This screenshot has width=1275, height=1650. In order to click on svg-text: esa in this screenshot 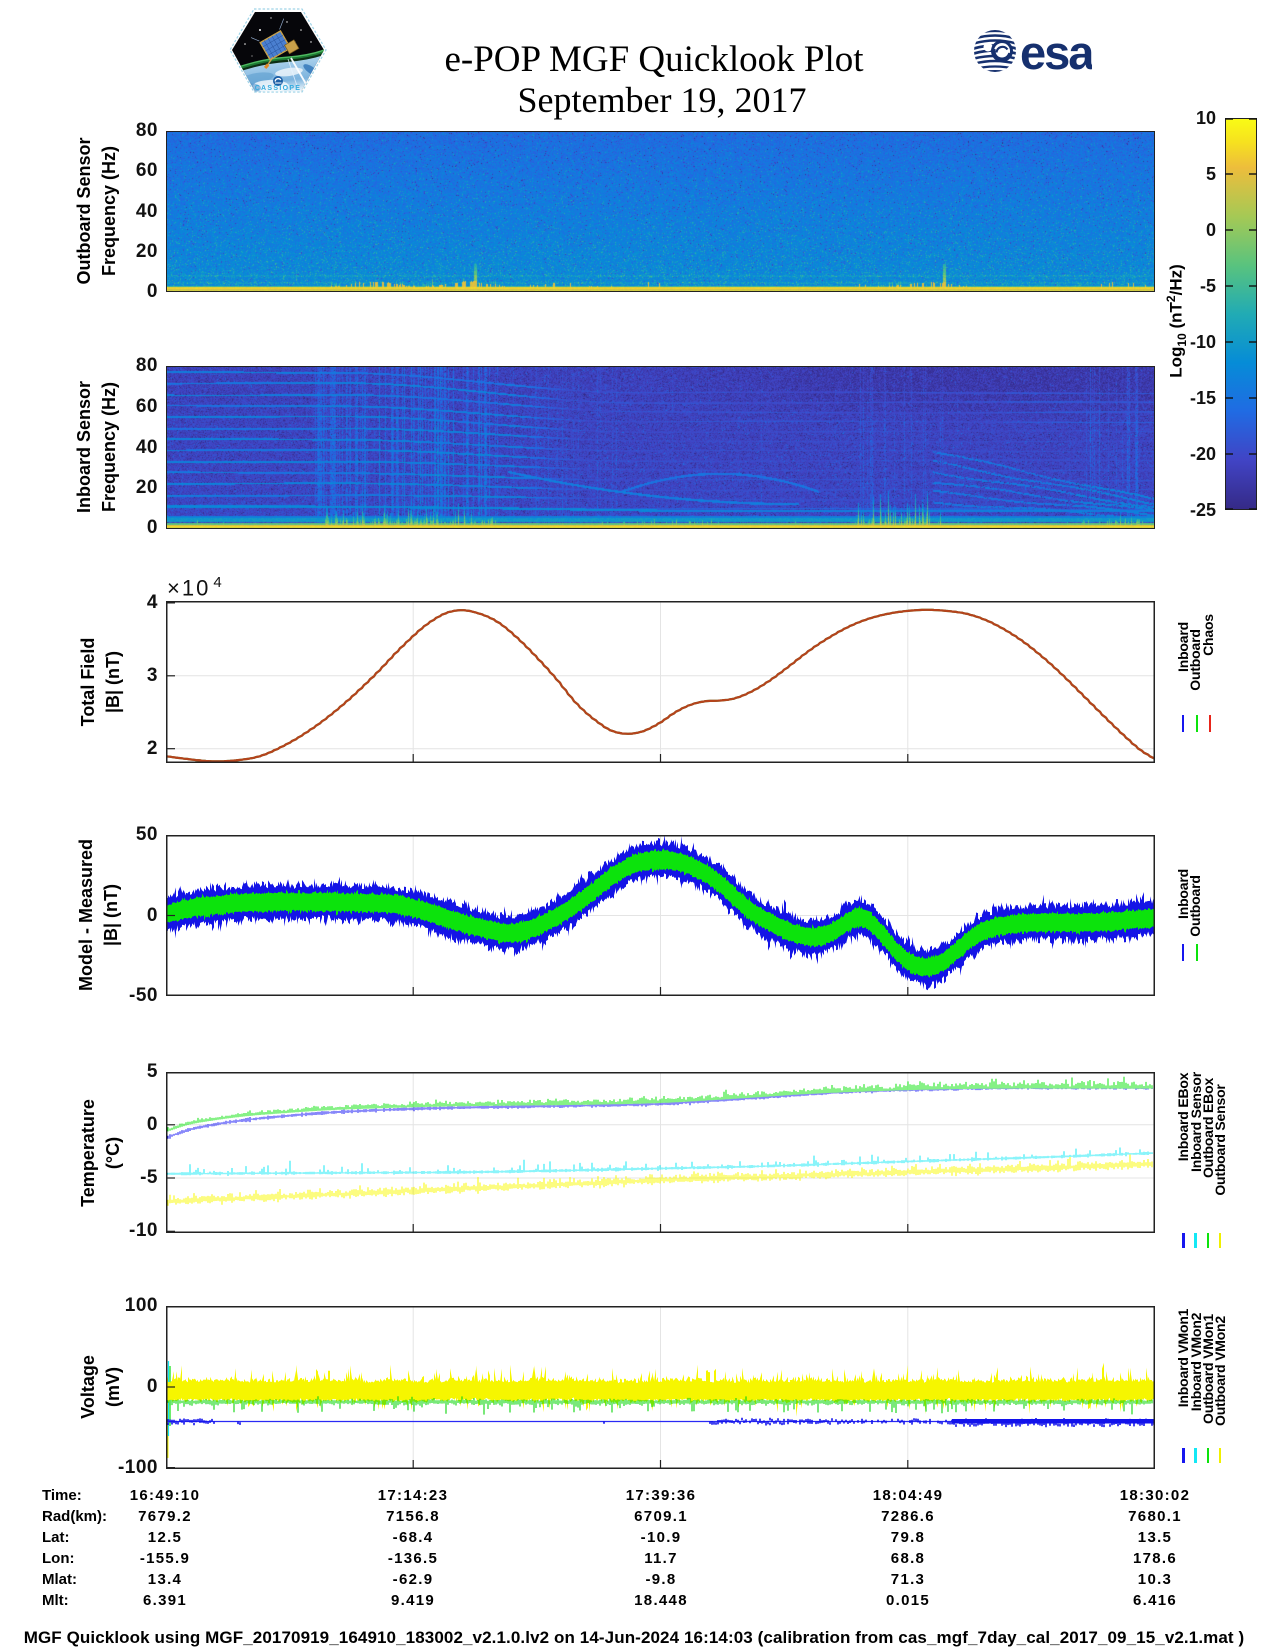, I will do `click(1056, 51)`.